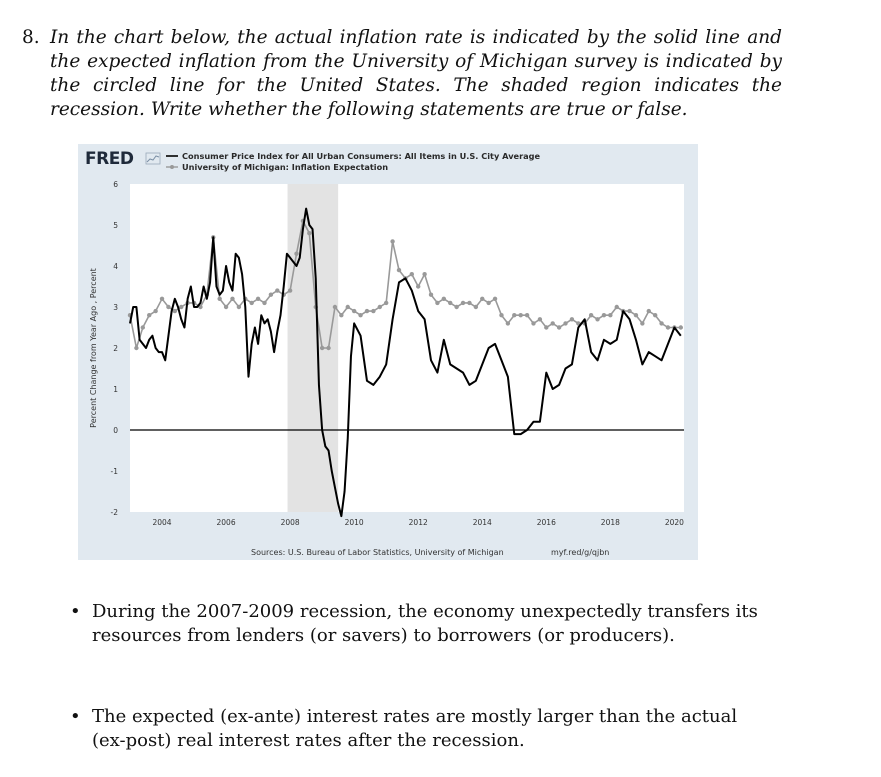 Image resolution: width=881 pixels, height=777 pixels. What do you see at coordinates (109, 159) in the screenshot?
I see `fred-logo: FRED` at bounding box center [109, 159].